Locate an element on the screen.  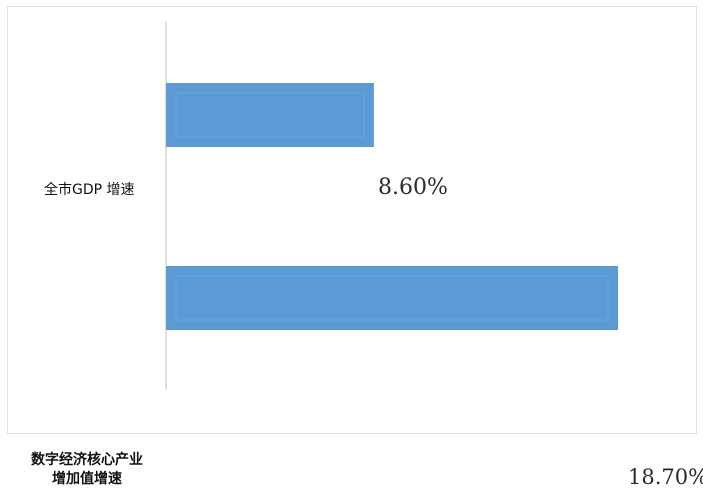
category-label-gdp-growth: 全市GDP 增速 is located at coordinates (89, 190).